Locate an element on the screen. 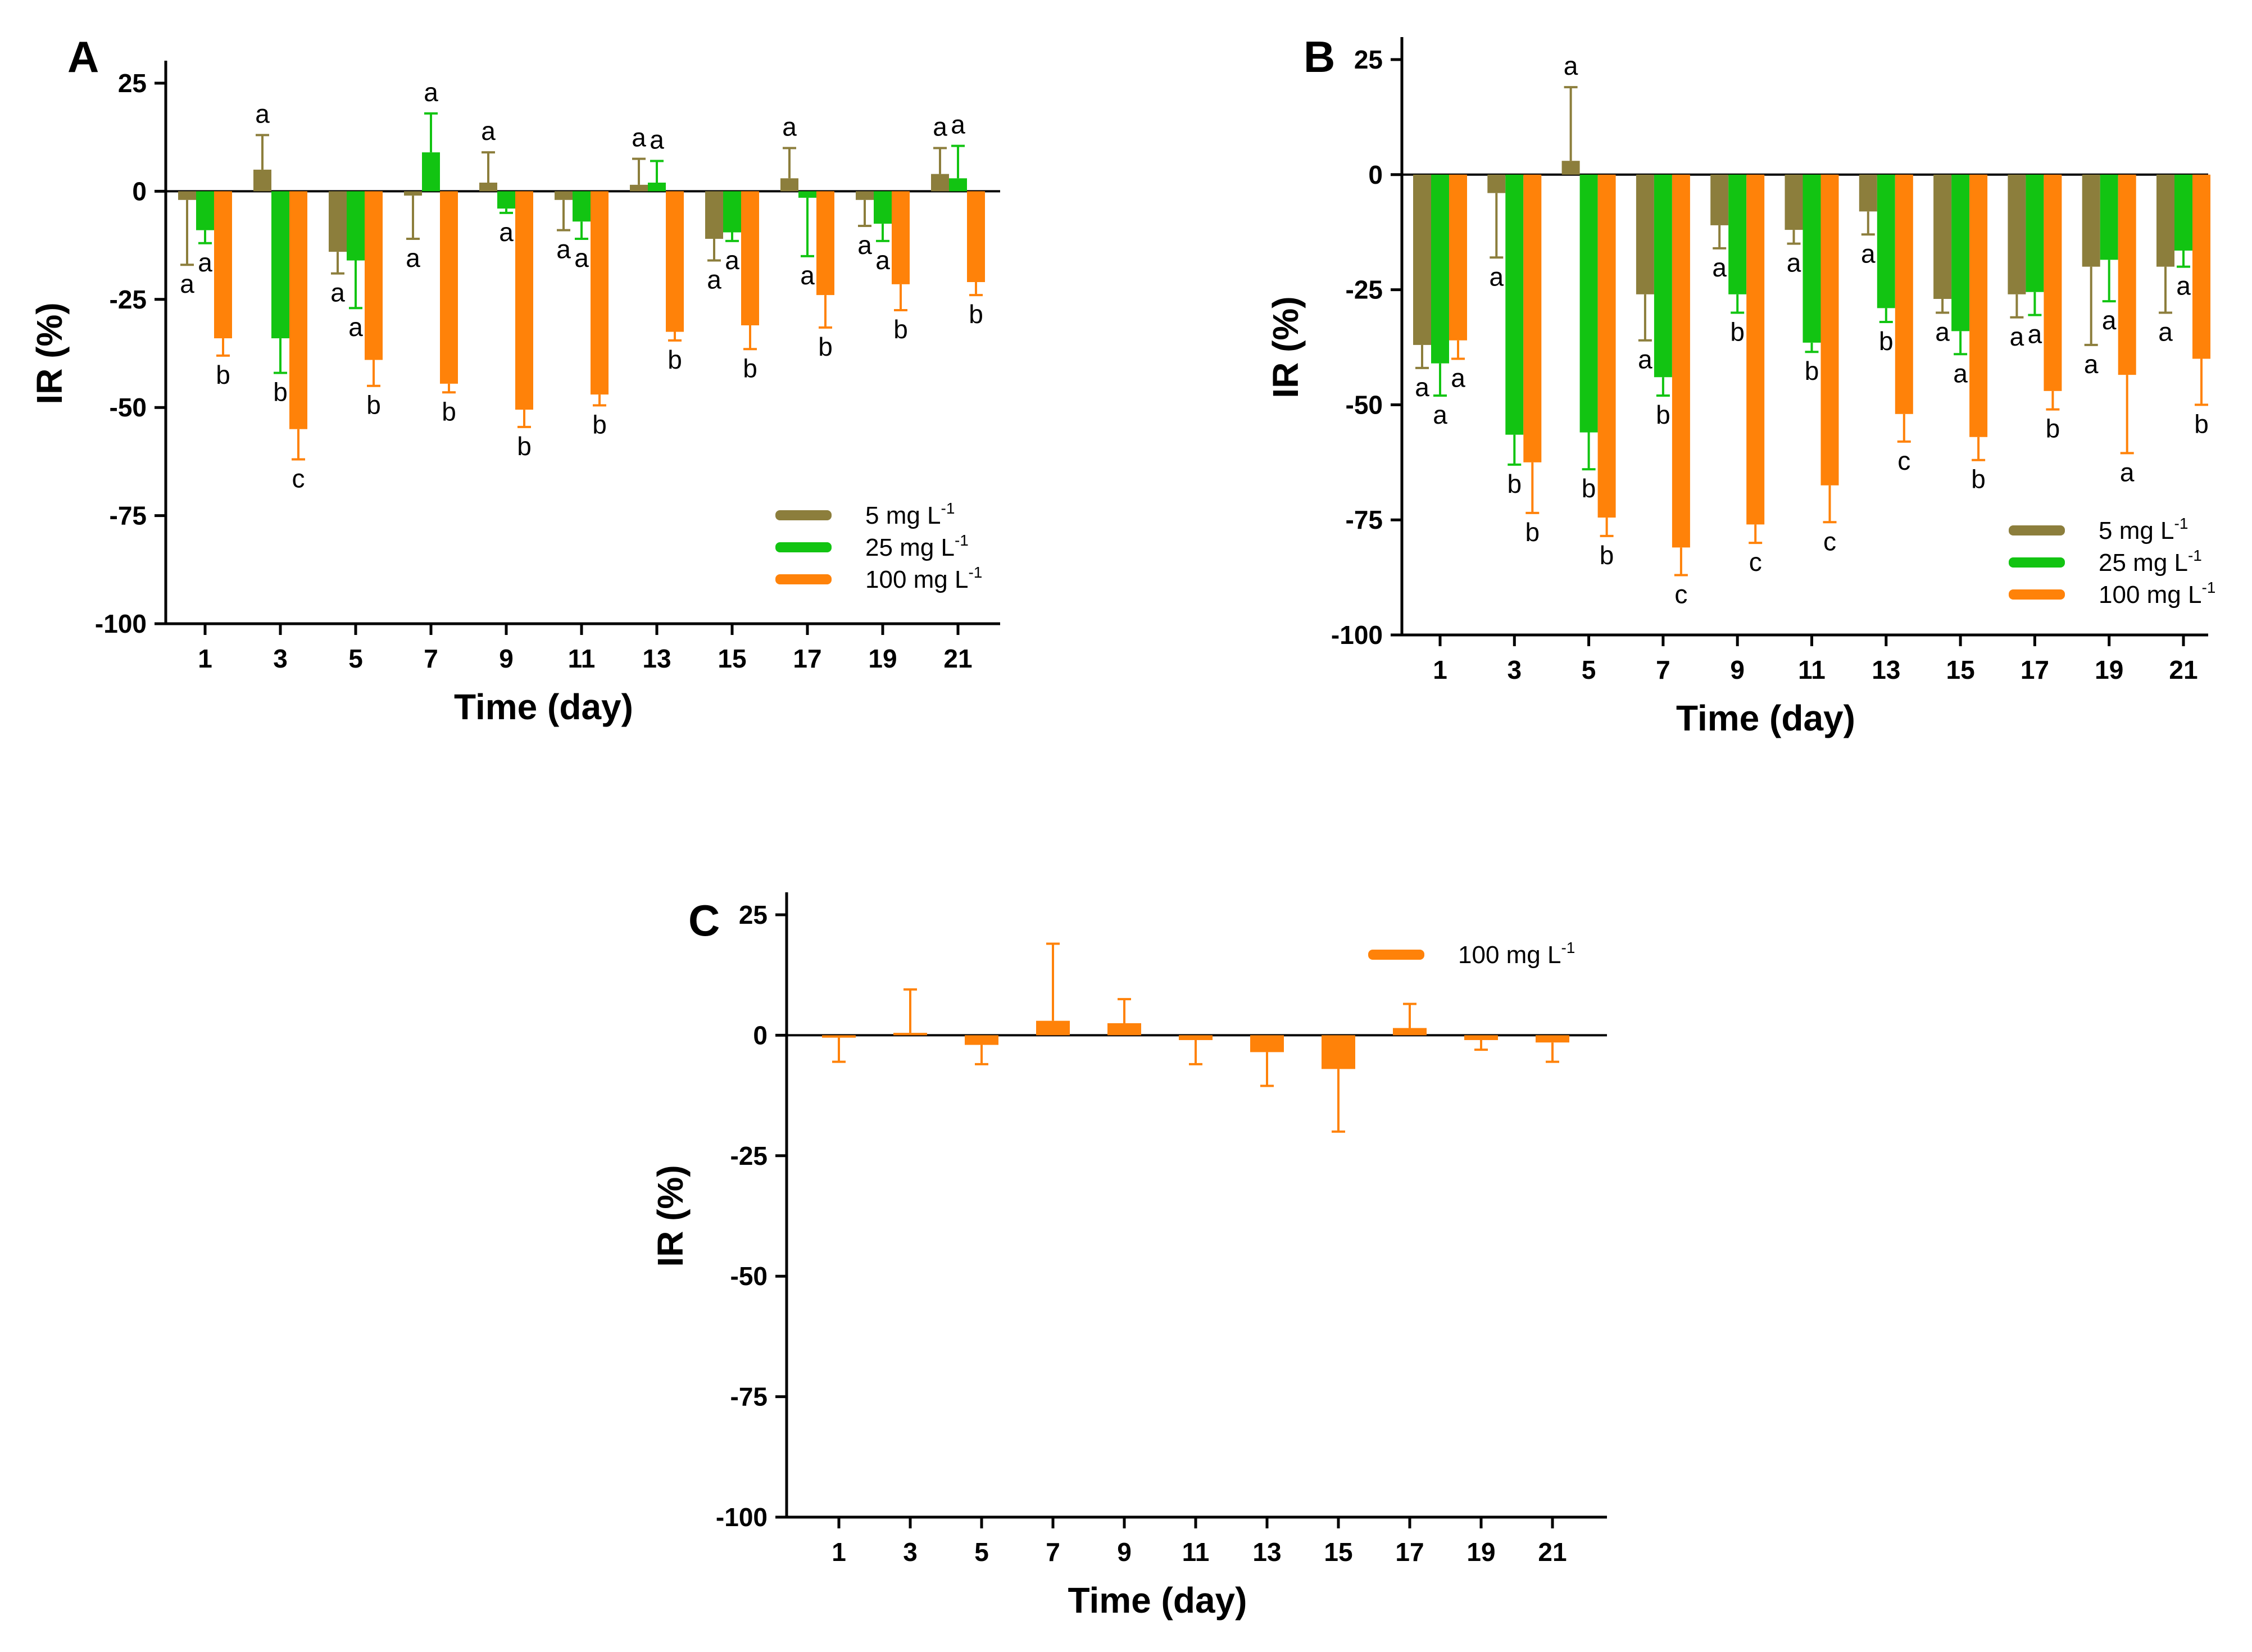 The width and height of the screenshot is (2252, 1652). x-tick-label: 3 is located at coordinates (1515, 669).